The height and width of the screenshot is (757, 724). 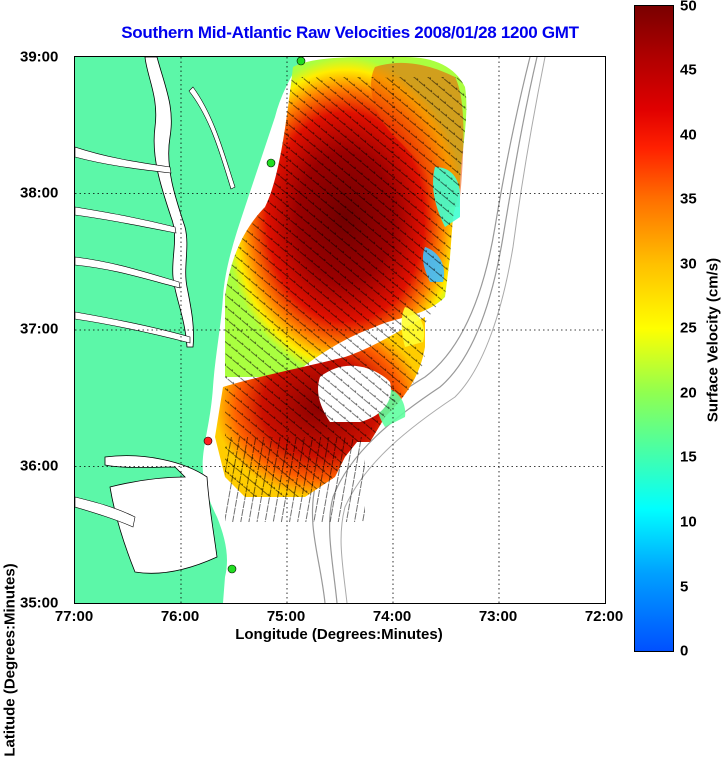 I want to click on x-tick-label: 74:00, so click(x=392, y=616).